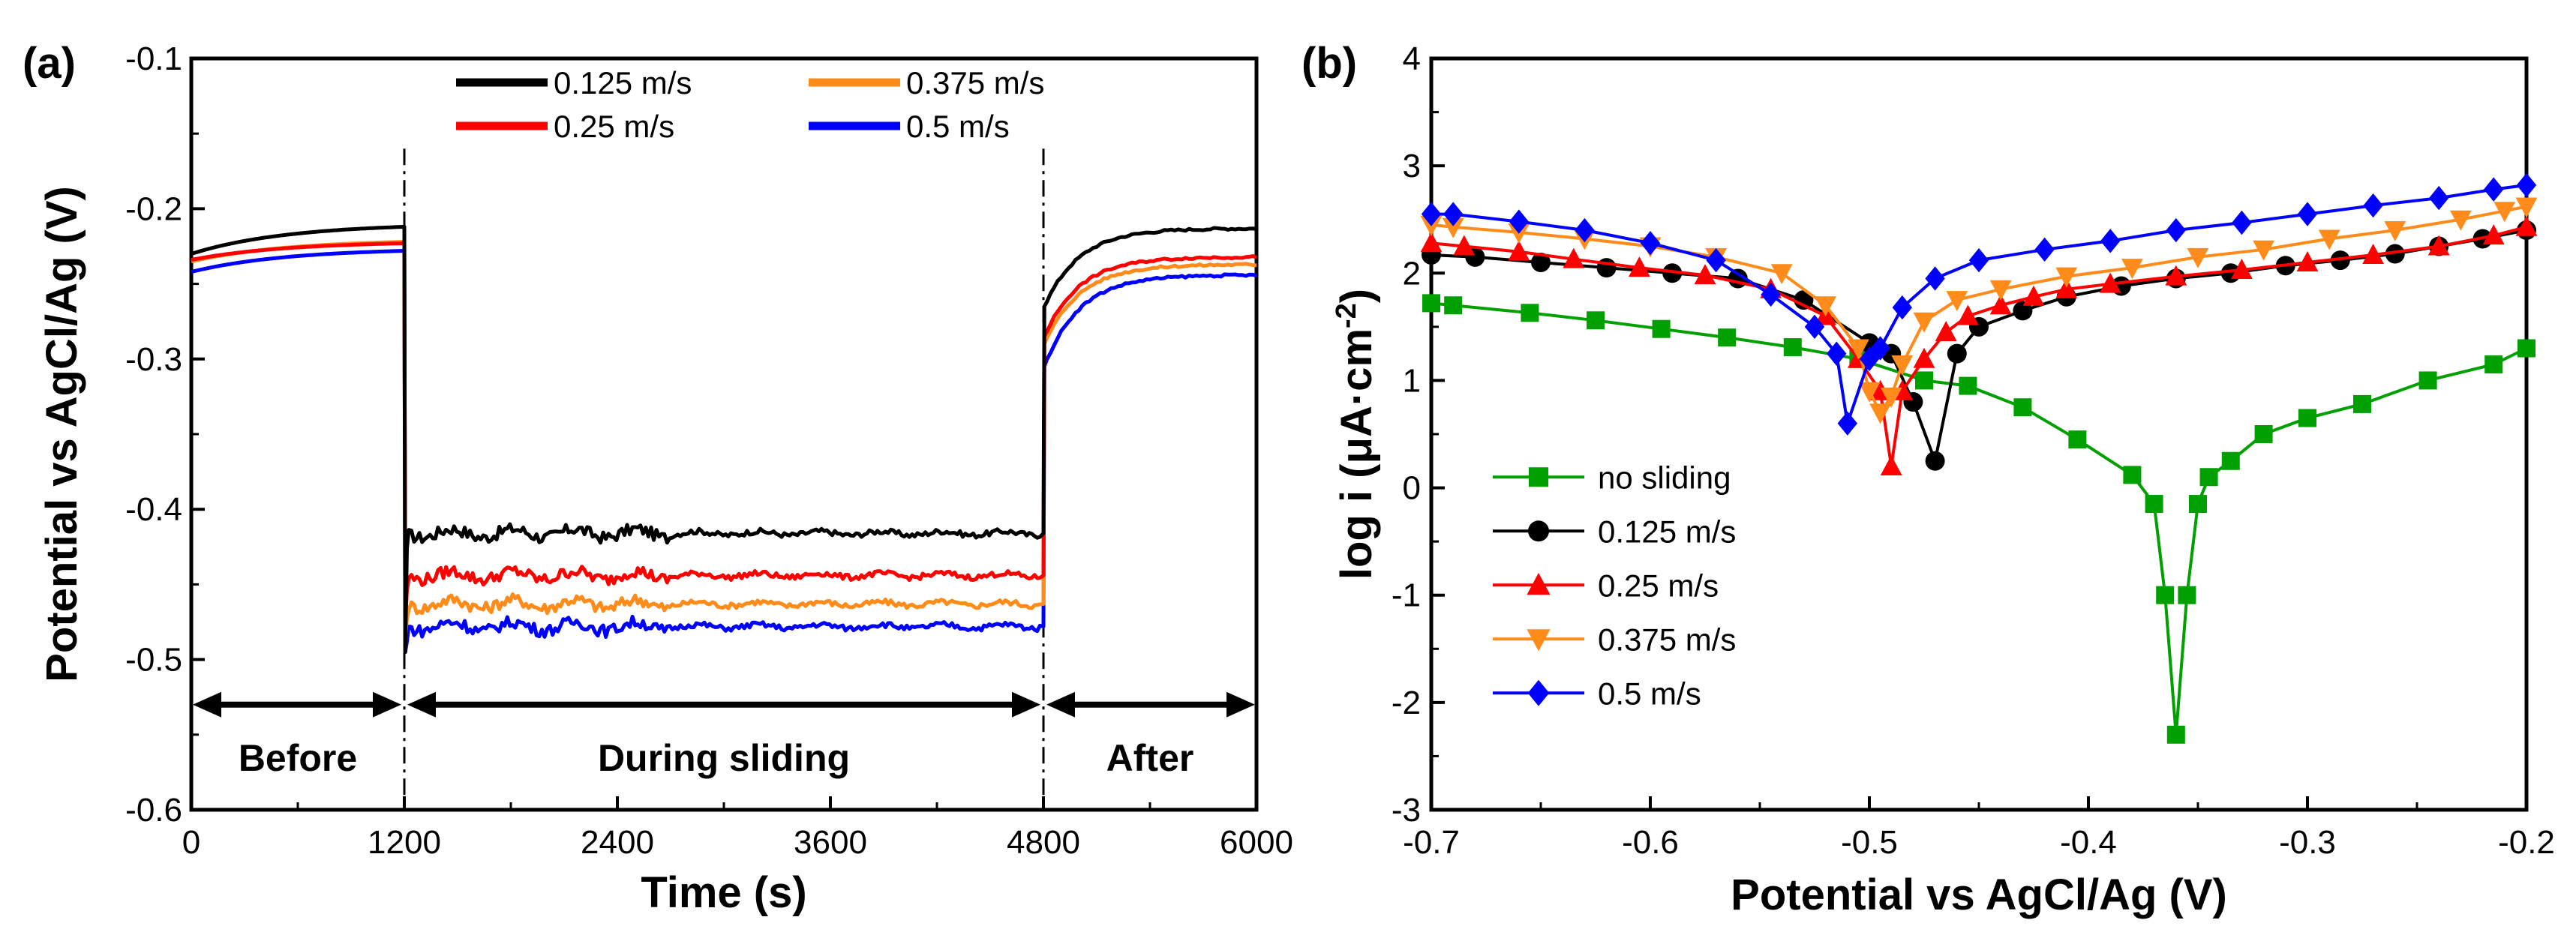  What do you see at coordinates (617, 842) in the screenshot?
I see `a-x-tick-label: 2400` at bounding box center [617, 842].